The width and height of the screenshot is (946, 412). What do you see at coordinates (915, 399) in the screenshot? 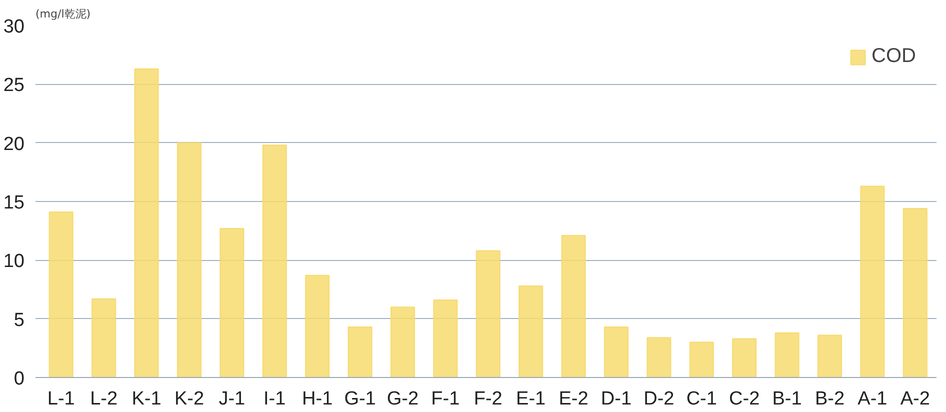
I see `x-tick-label: A-2` at bounding box center [915, 399].